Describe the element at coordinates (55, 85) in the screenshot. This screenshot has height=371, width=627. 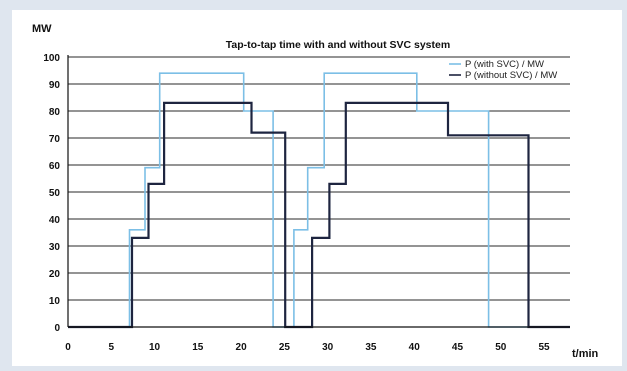
I see `y-tick-label-90: 90` at that location.